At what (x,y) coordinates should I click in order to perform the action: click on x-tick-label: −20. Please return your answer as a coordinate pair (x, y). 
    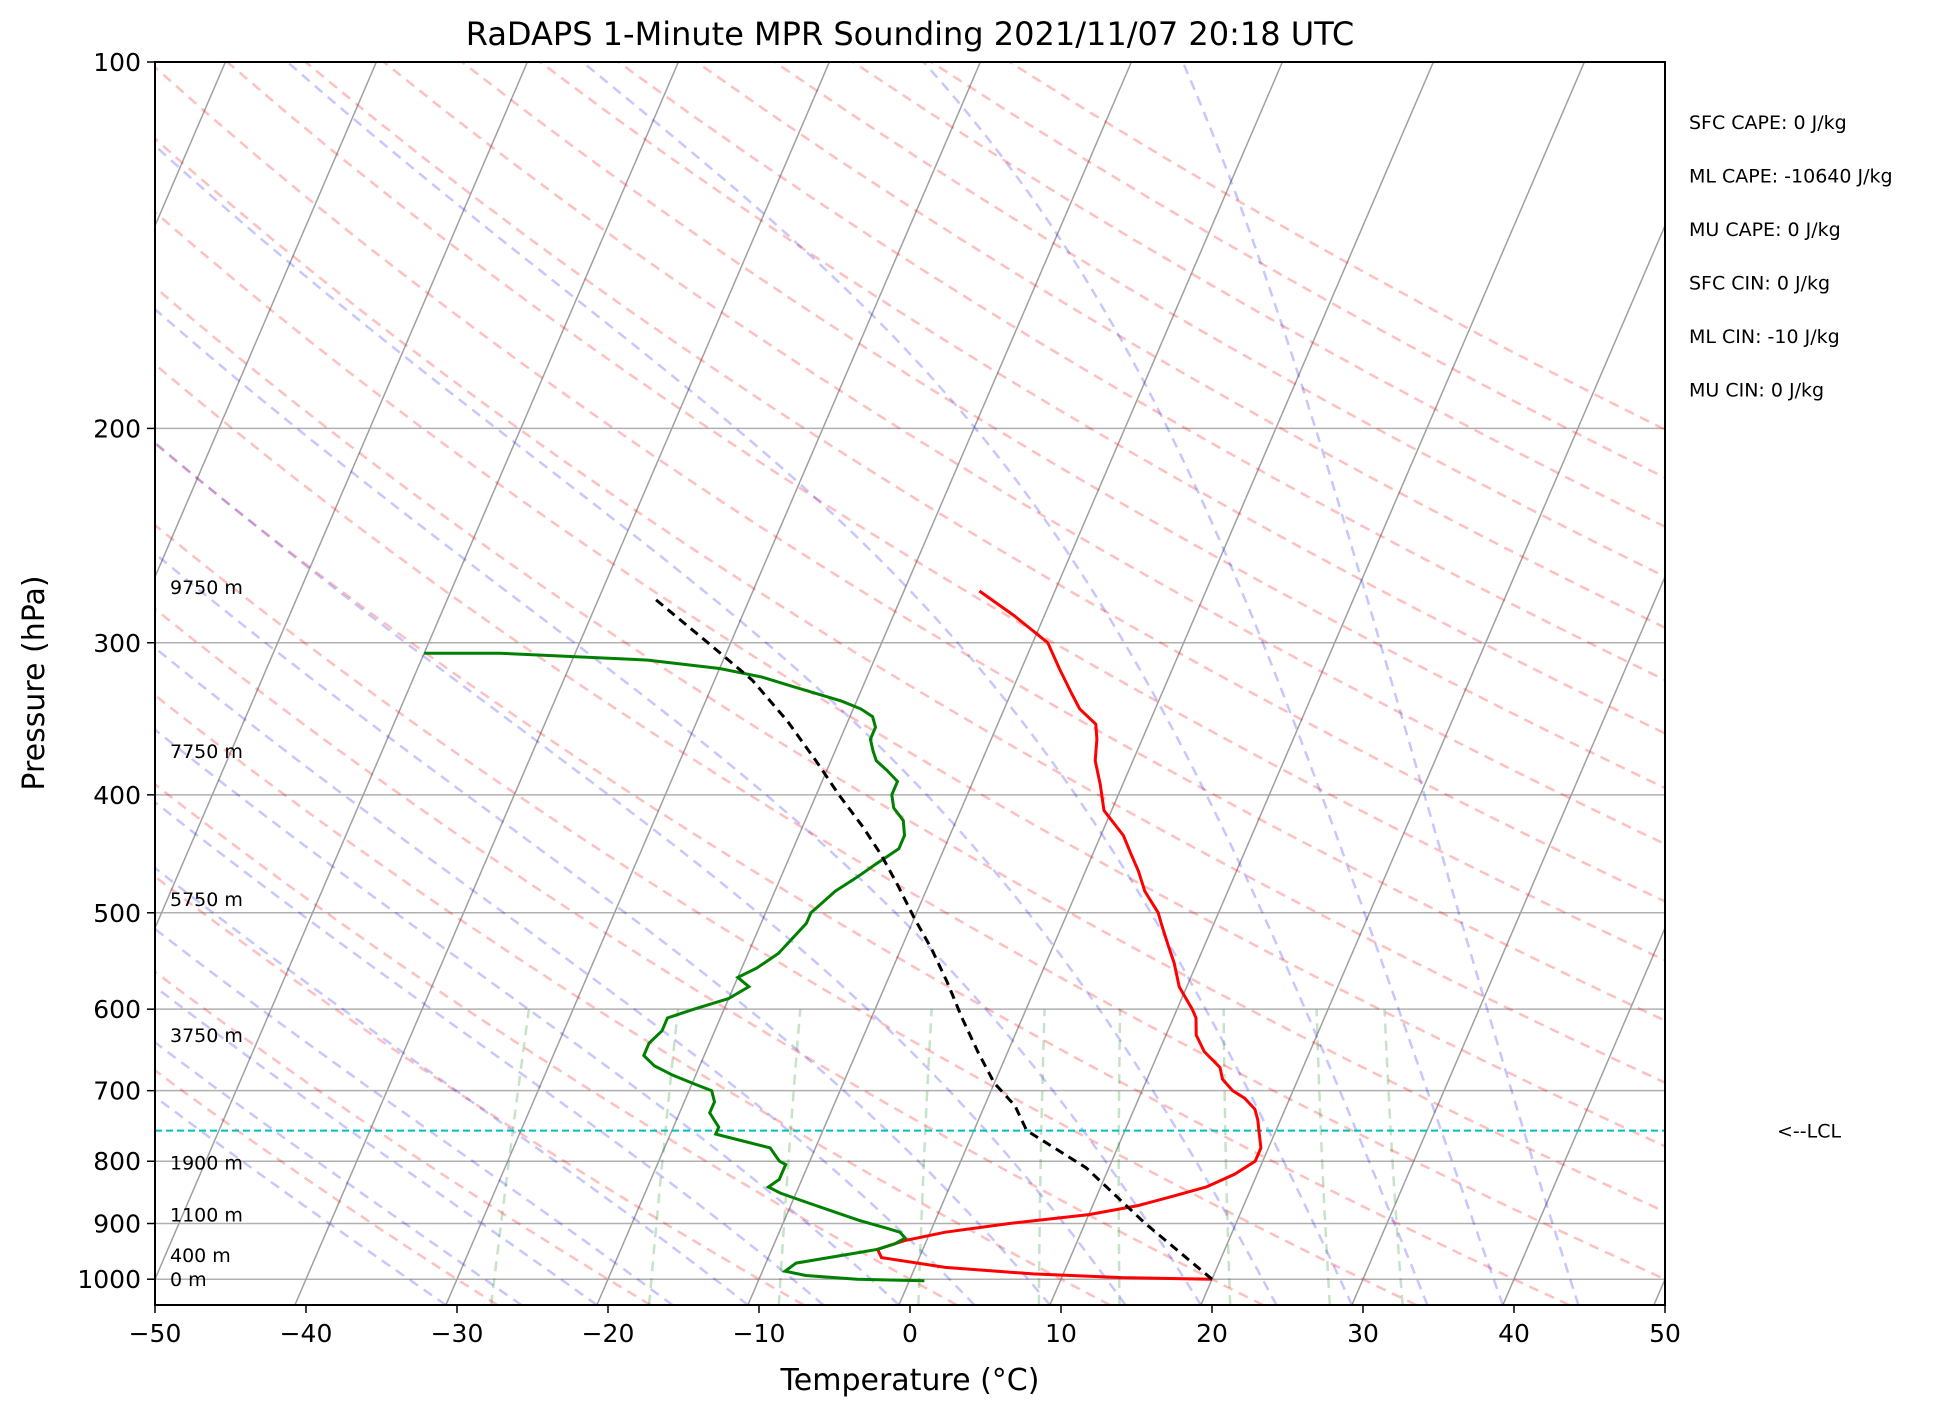
    Looking at the image, I should click on (608, 1333).